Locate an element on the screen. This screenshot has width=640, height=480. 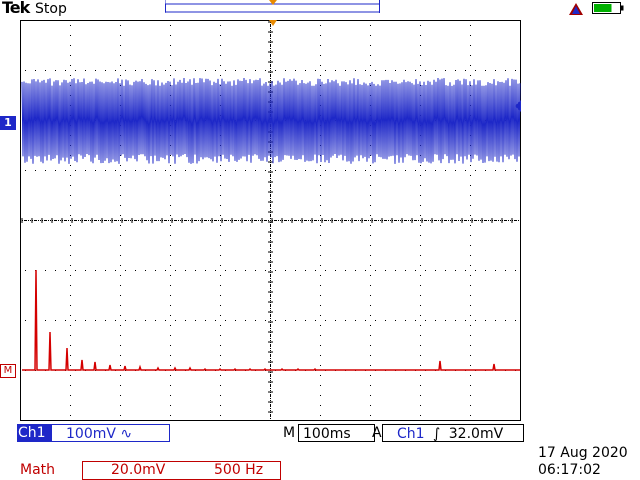
trigger-readout: Ch1 ∫ 32.0mV is located at coordinates (453, 433).